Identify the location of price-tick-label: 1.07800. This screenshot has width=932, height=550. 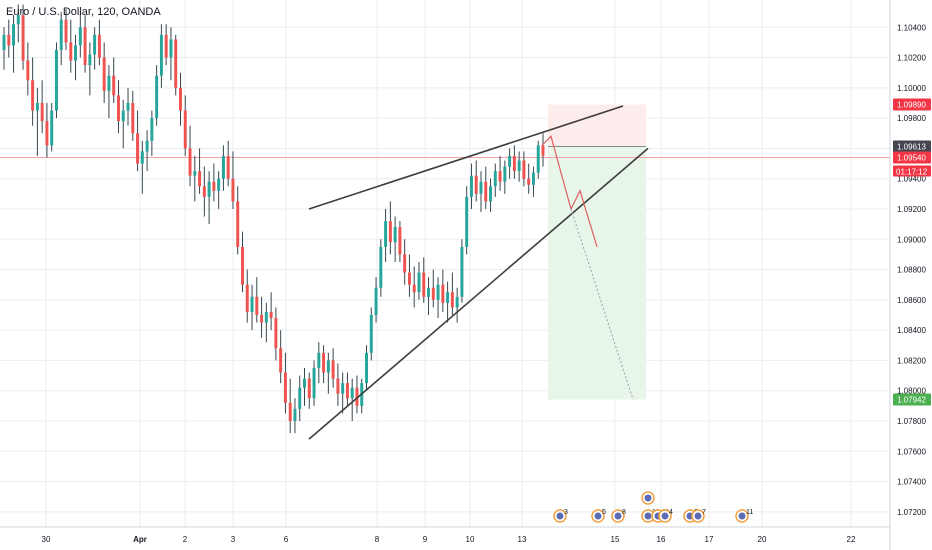
(911, 421).